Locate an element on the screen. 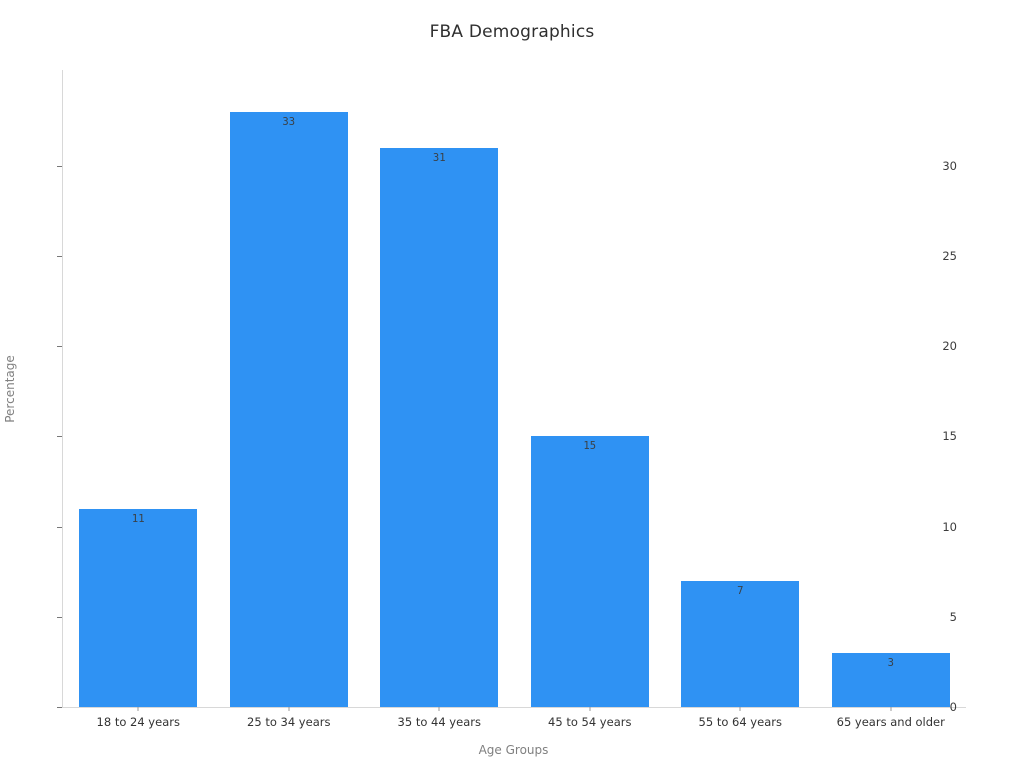  y-tick-label: 25 is located at coordinates (949, 255).